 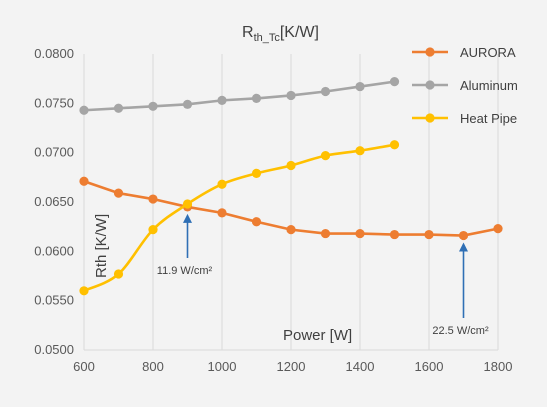 I want to click on y-tick-label: 0.0500, so click(x=54, y=349).